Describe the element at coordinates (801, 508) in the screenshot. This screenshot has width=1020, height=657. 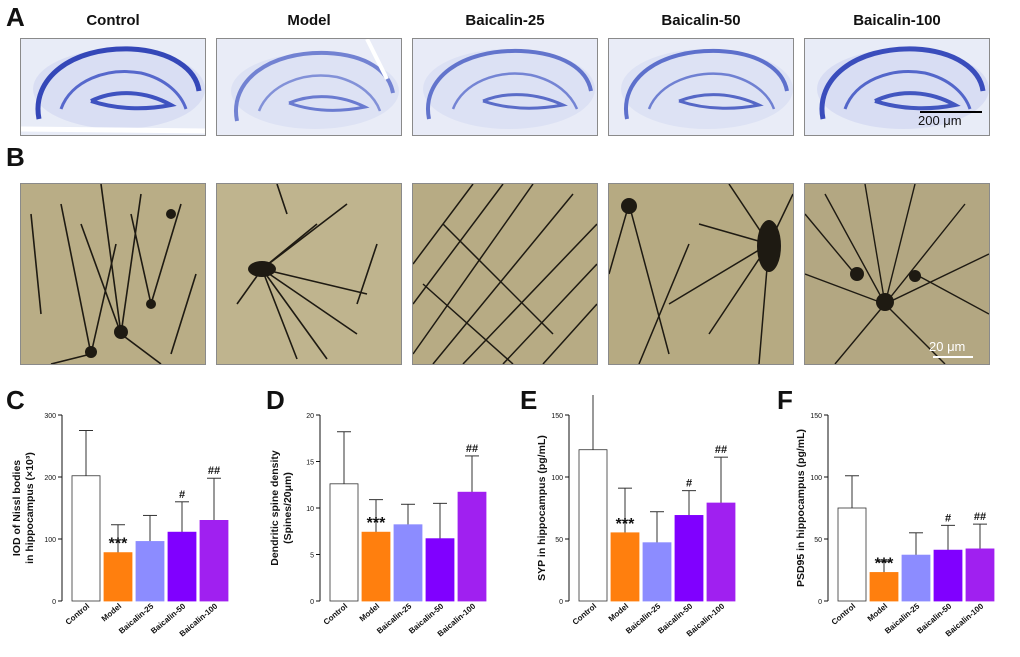
I see `y-axis-label: PSD95 in hippocampus (pg/mL)` at that location.